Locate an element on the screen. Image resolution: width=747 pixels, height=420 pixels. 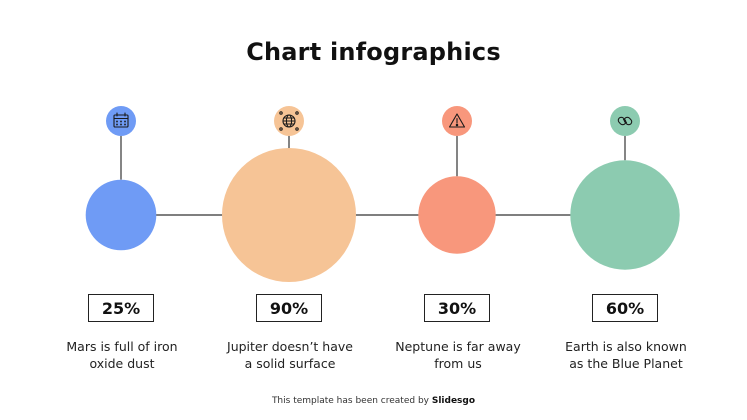
credit-text: This template has been created by is located at coordinates (350, 401).